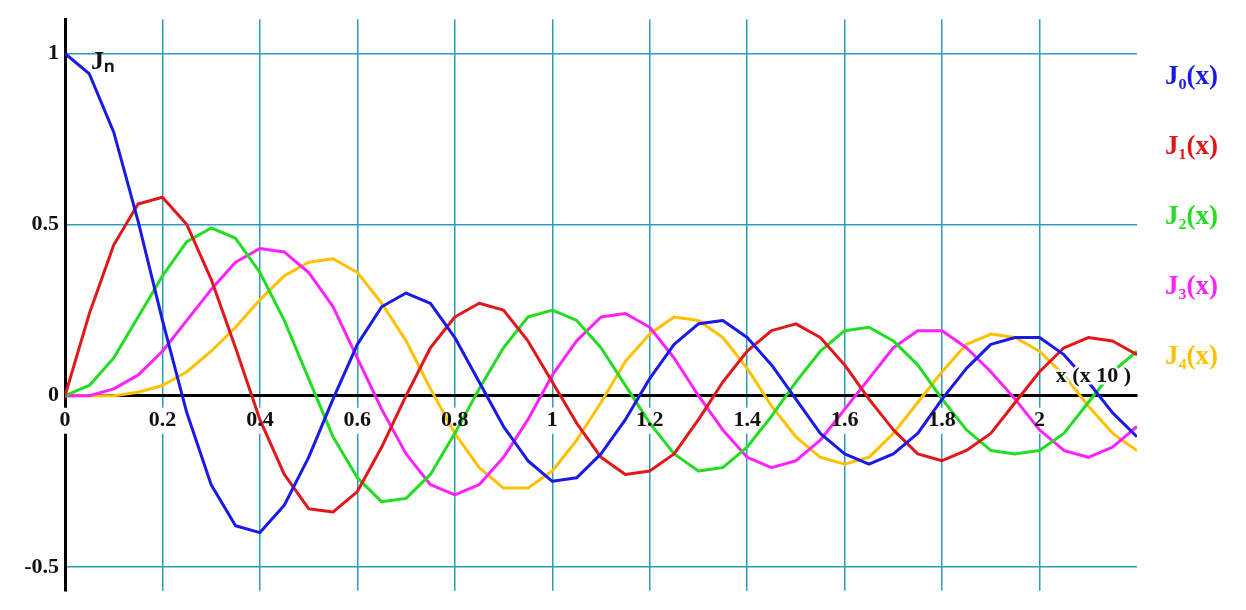 The image size is (1246, 610). I want to click on x-tick-label: 0.6, so click(357, 419).